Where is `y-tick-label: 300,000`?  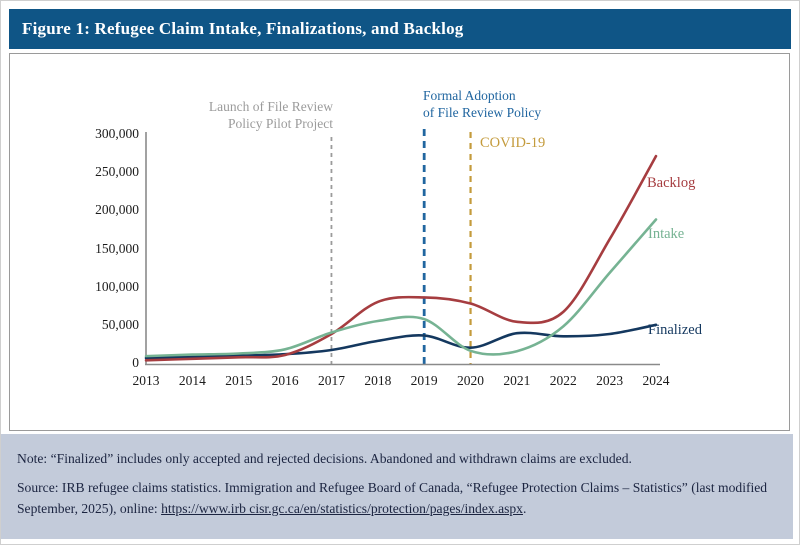 y-tick-label: 300,000 is located at coordinates (117, 133).